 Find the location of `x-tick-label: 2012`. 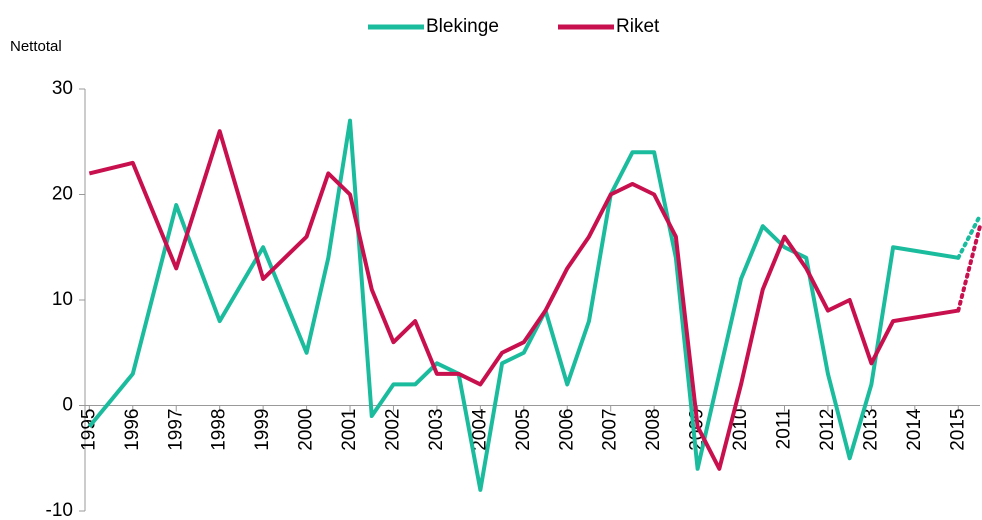

x-tick-label: 2012 is located at coordinates (827, 430).